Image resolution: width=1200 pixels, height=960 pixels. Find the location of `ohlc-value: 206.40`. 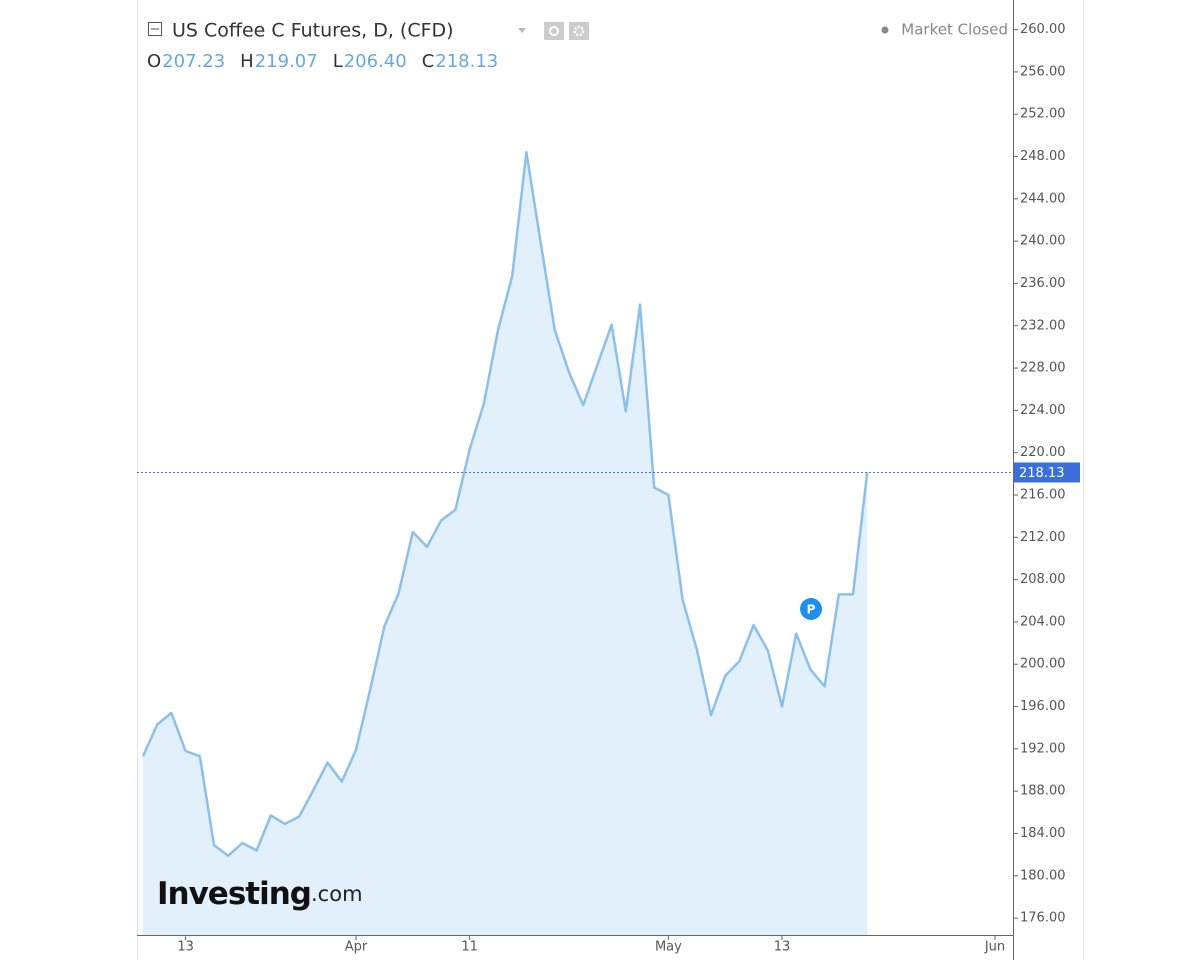

ohlc-value: 206.40 is located at coordinates (375, 61).